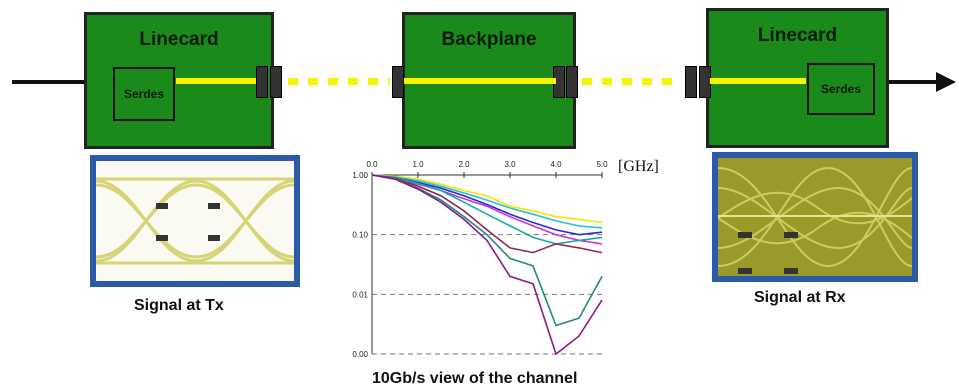 The height and width of the screenshot is (391, 959). Describe the element at coordinates (602, 164) in the screenshot. I see `x-tick-label: 5.0` at that location.